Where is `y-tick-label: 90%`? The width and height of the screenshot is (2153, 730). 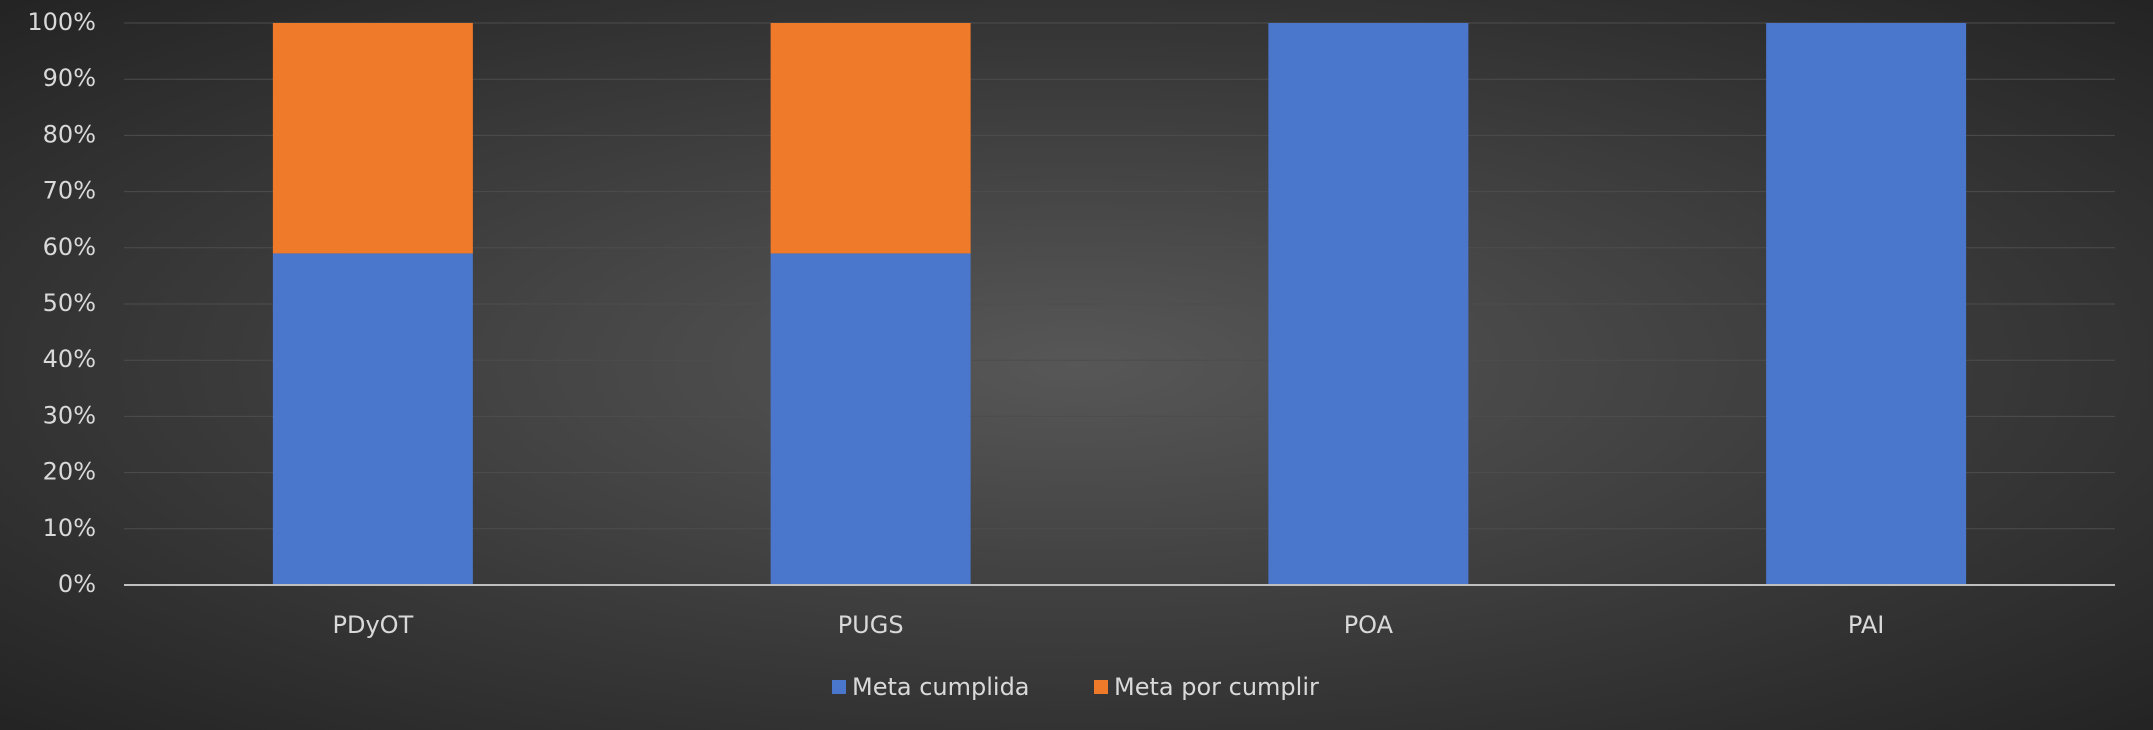 y-tick-label: 90% is located at coordinates (69, 78).